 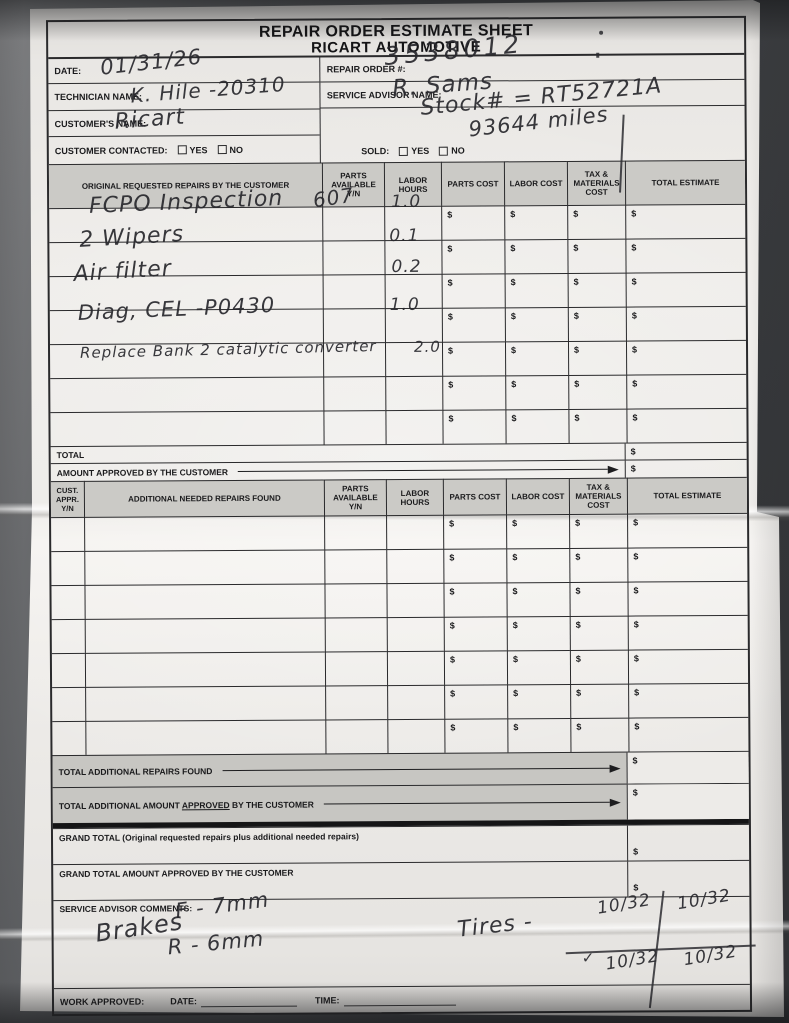 I want to click on work-approved-label: WORK APPROVED:, so click(x=102, y=1001).